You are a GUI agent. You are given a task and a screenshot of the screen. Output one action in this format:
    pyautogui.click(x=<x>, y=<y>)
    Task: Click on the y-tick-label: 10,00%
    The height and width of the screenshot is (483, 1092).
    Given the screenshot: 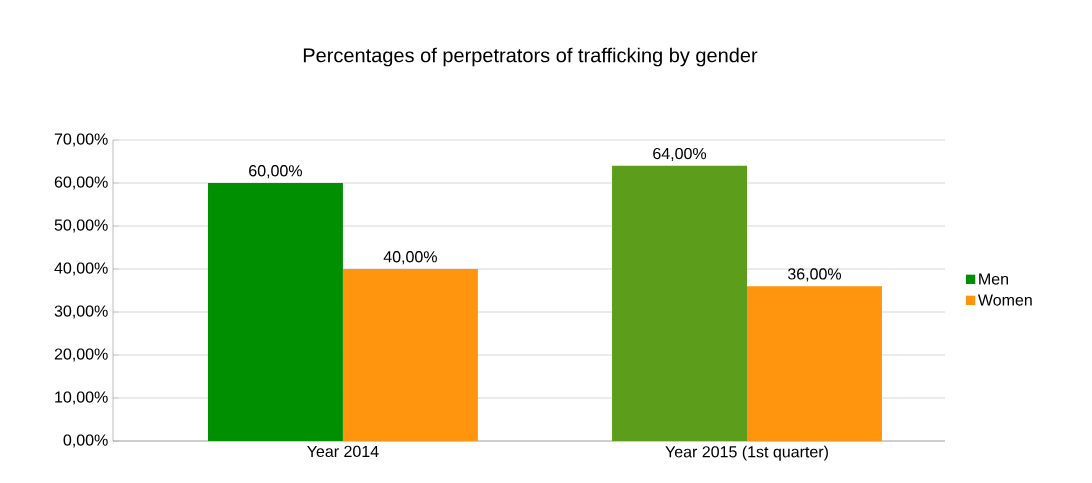 What is the action you would take?
    pyautogui.click(x=81, y=398)
    